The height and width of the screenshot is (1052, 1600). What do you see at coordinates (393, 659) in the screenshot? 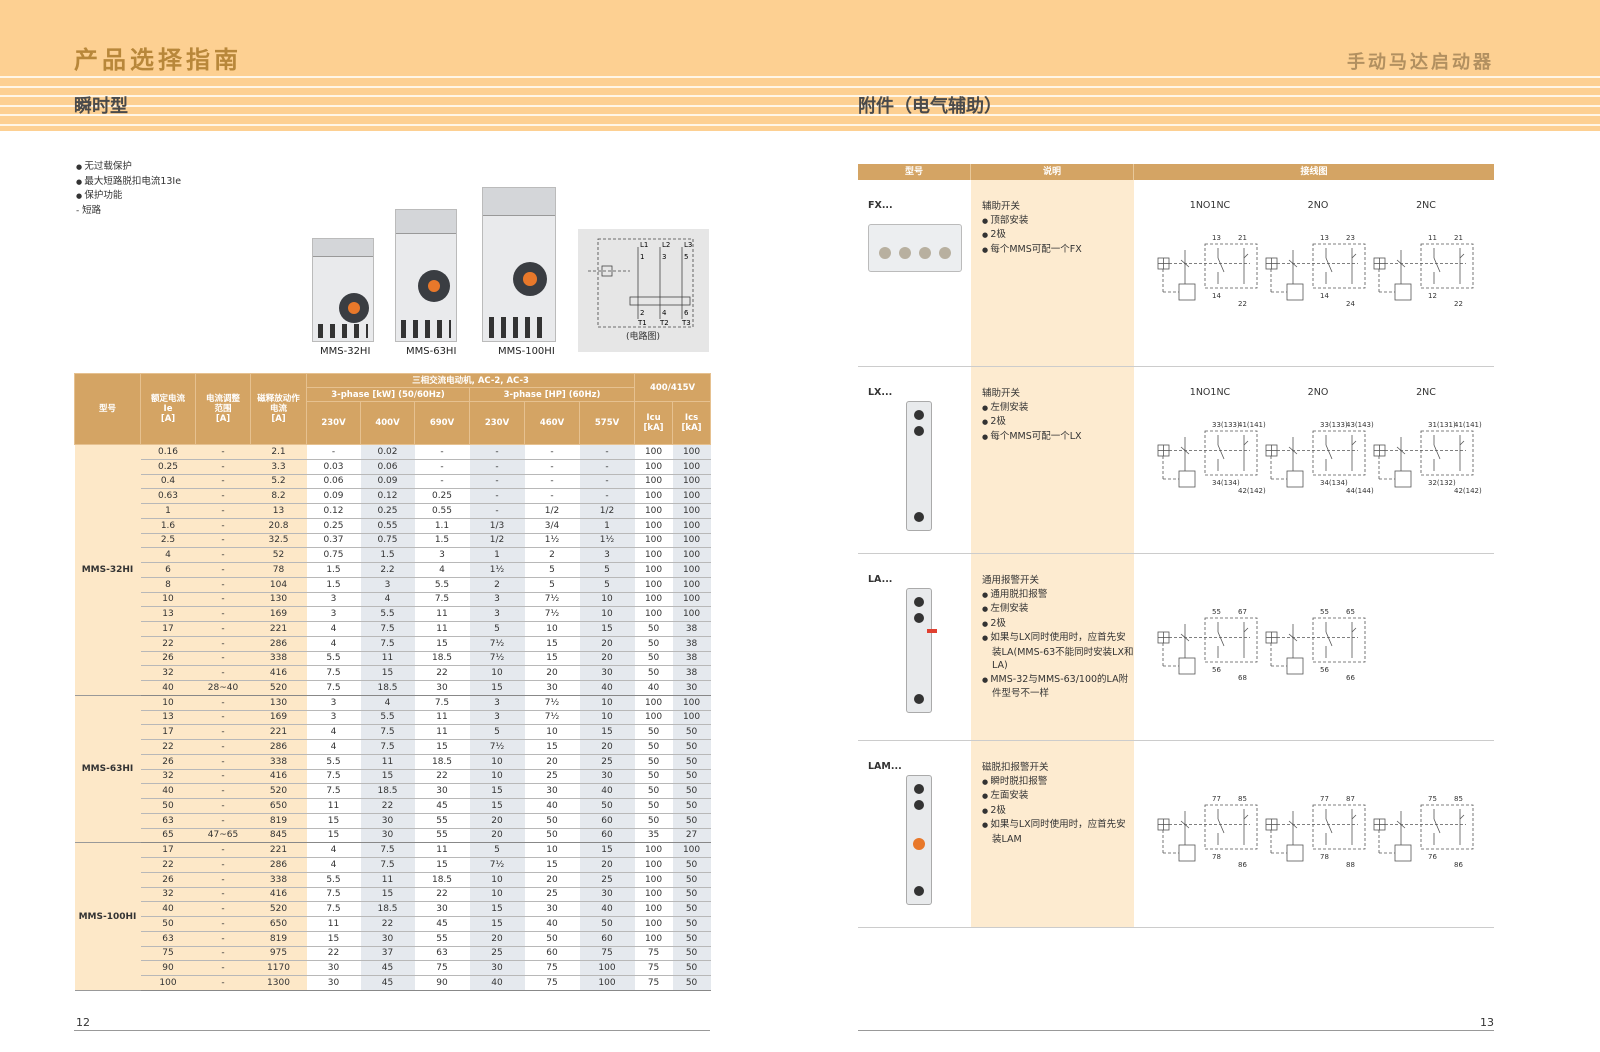
I see `table-row: 26-338 5.5 11 18.5 7½ 15 20 50 38` at bounding box center [393, 659].